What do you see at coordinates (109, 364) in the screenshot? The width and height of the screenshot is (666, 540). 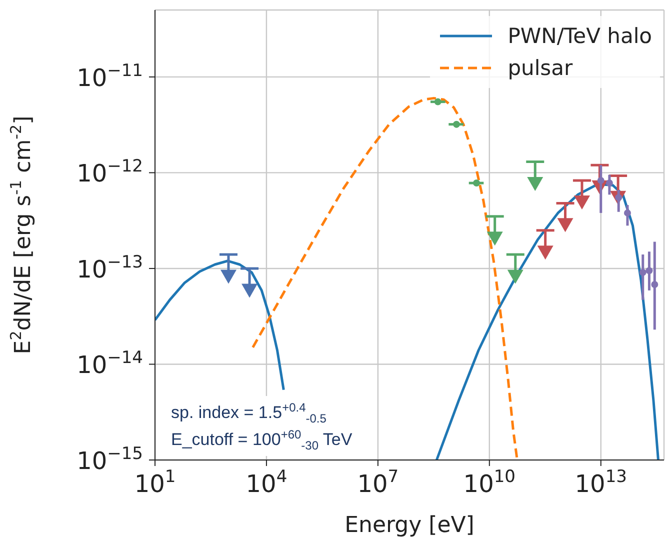 I see `y-tick-label: 10$^{−14}$` at bounding box center [109, 364].